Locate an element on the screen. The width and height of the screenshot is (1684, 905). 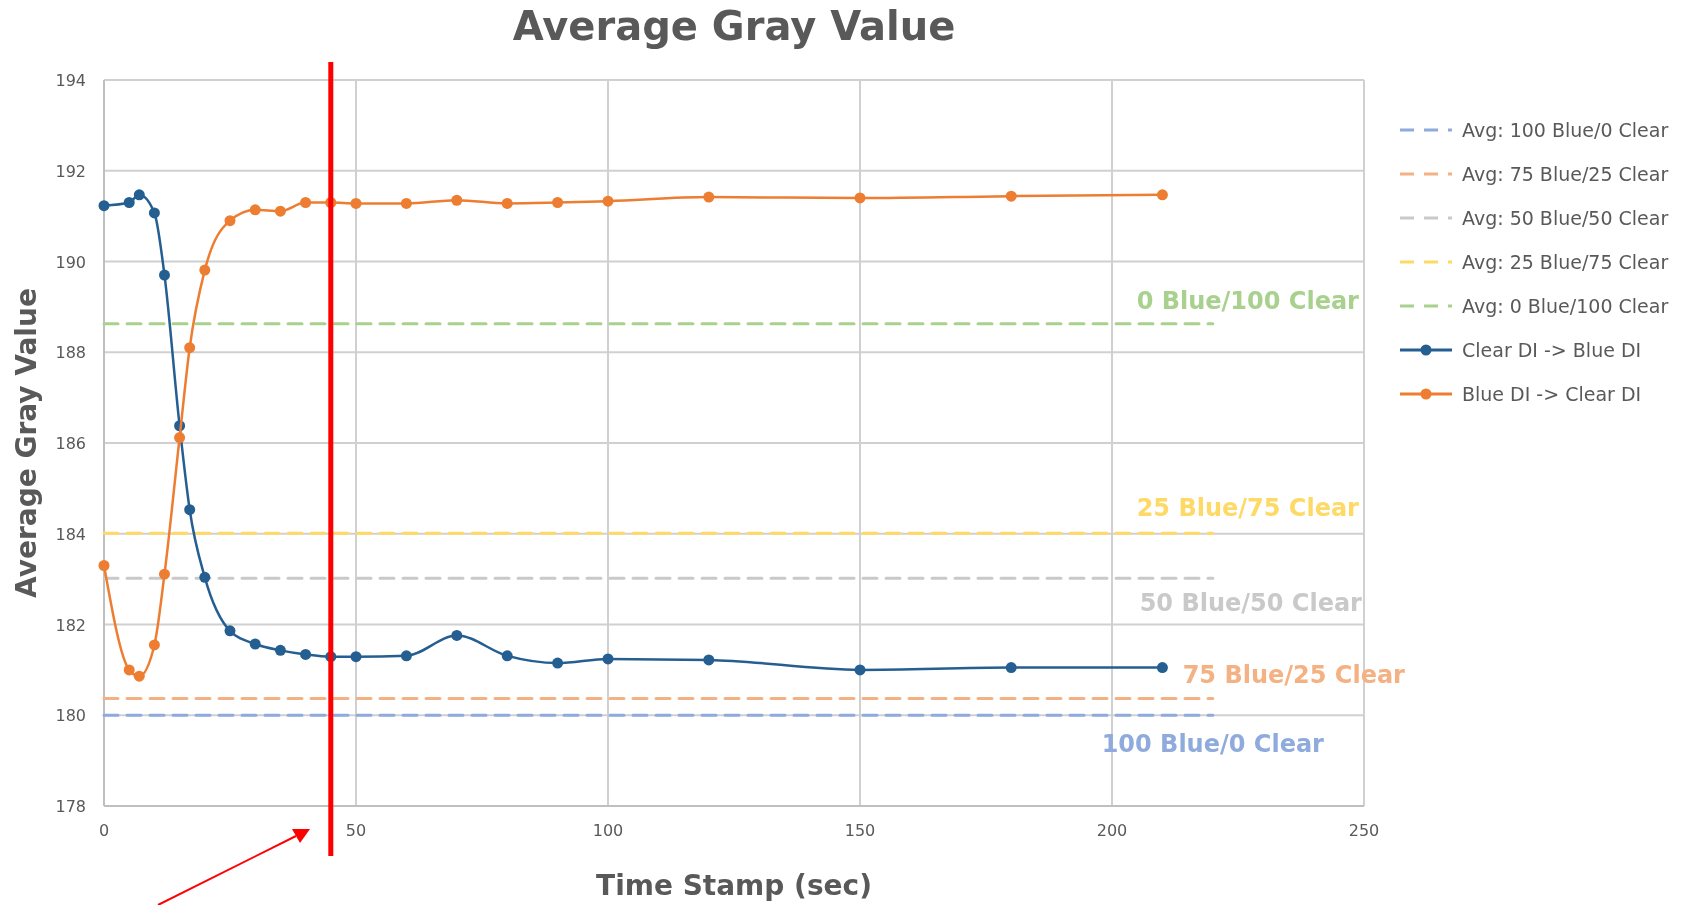
y-tick-label: 192 is located at coordinates (70, 171).